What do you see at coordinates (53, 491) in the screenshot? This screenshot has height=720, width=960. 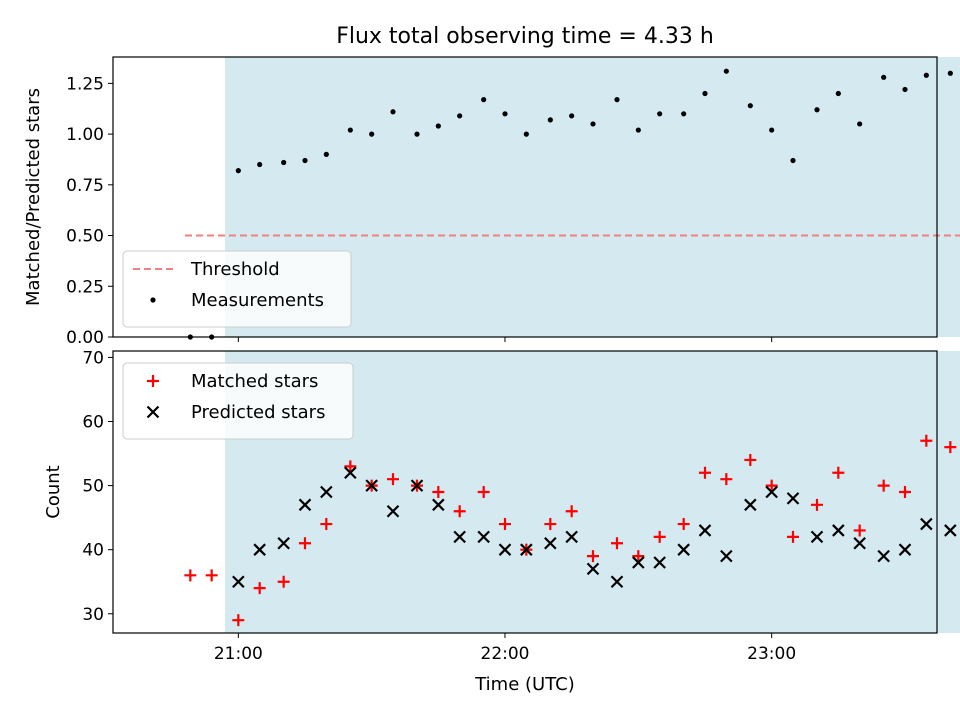 I see `y-axis-label: Count` at bounding box center [53, 491].